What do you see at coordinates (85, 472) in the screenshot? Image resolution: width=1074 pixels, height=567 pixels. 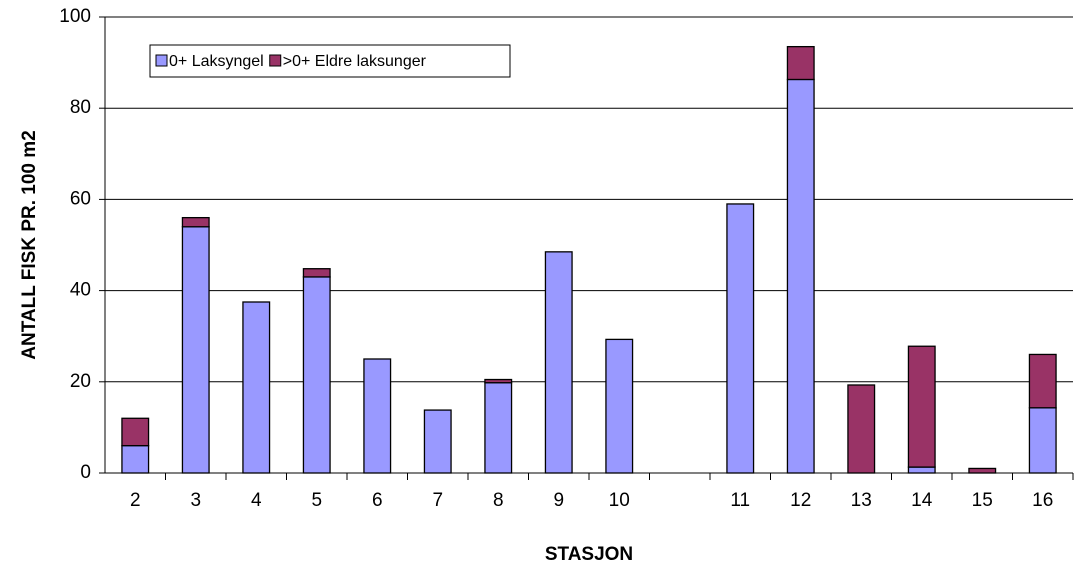 I see `y-tick-label: 0` at bounding box center [85, 472].